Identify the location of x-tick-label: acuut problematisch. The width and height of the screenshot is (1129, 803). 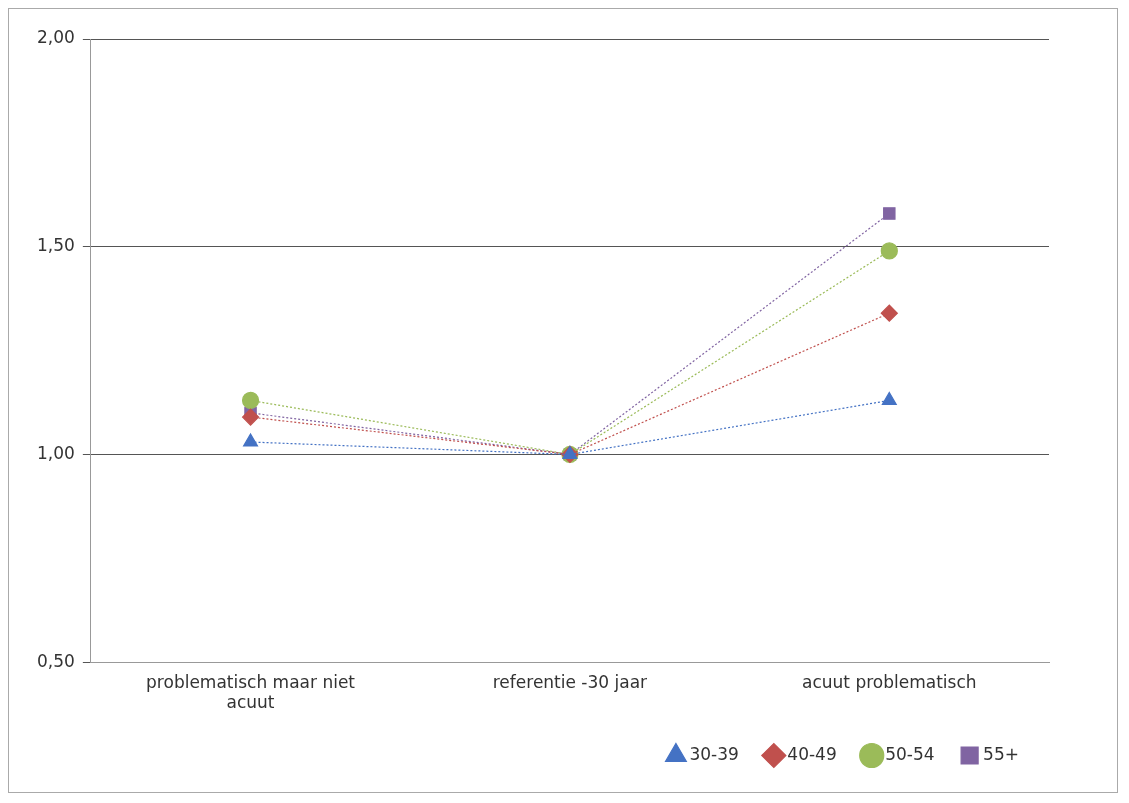
(889, 681).